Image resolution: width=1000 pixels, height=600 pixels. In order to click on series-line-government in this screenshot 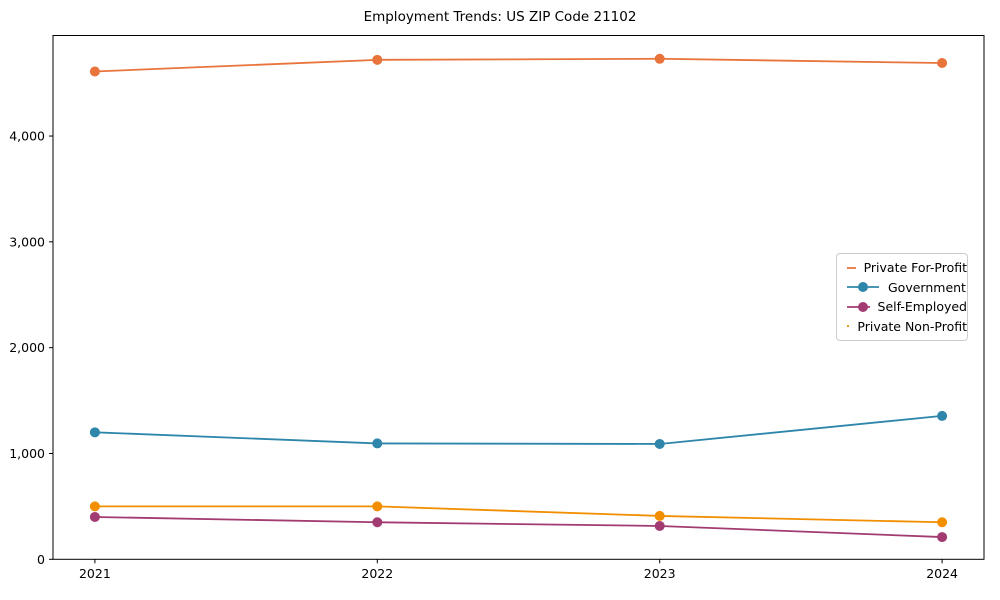, I will do `click(518, 430)`.